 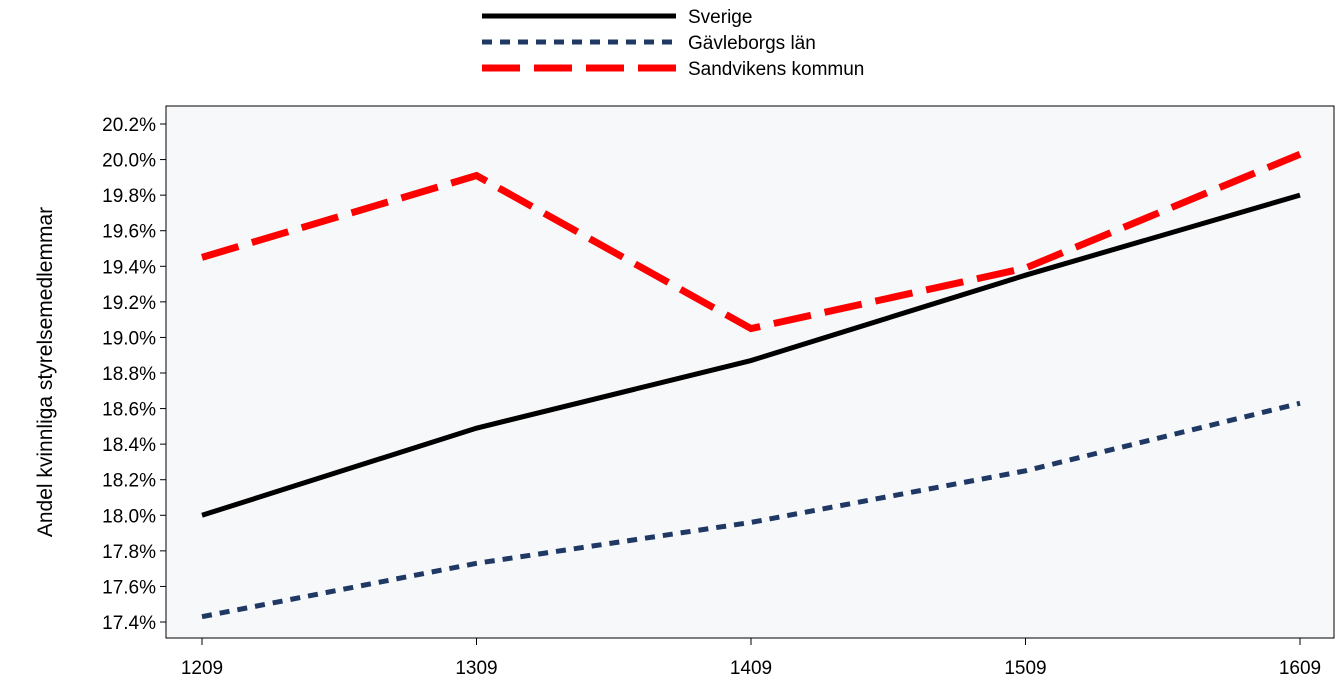 What do you see at coordinates (1300, 668) in the screenshot?
I see `x-tick-label: 1609` at bounding box center [1300, 668].